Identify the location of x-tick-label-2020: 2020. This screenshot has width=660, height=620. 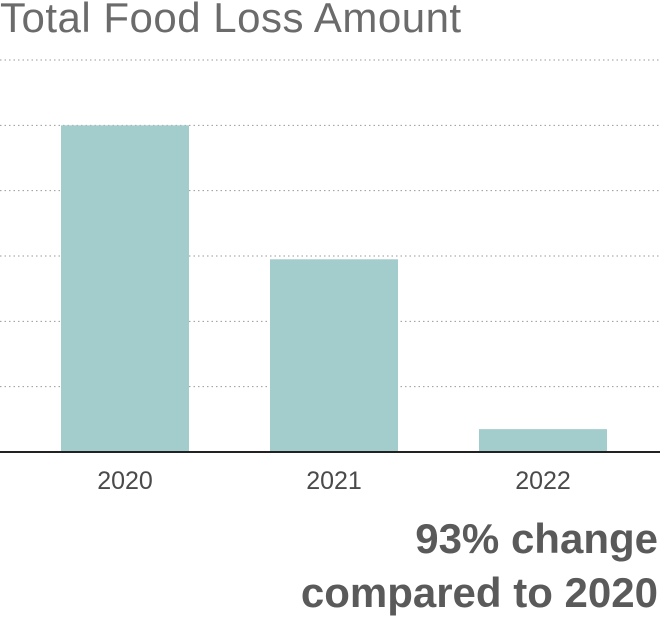
(125, 481).